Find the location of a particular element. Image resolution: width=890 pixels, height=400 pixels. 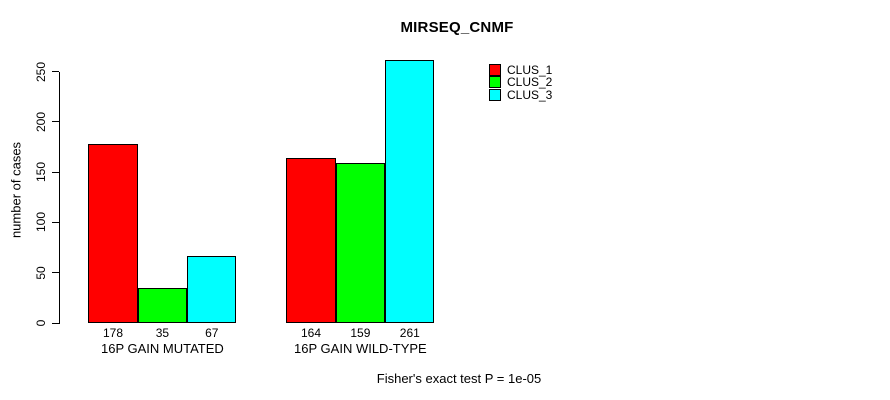

bar-value-label: 261 is located at coordinates (409, 333).